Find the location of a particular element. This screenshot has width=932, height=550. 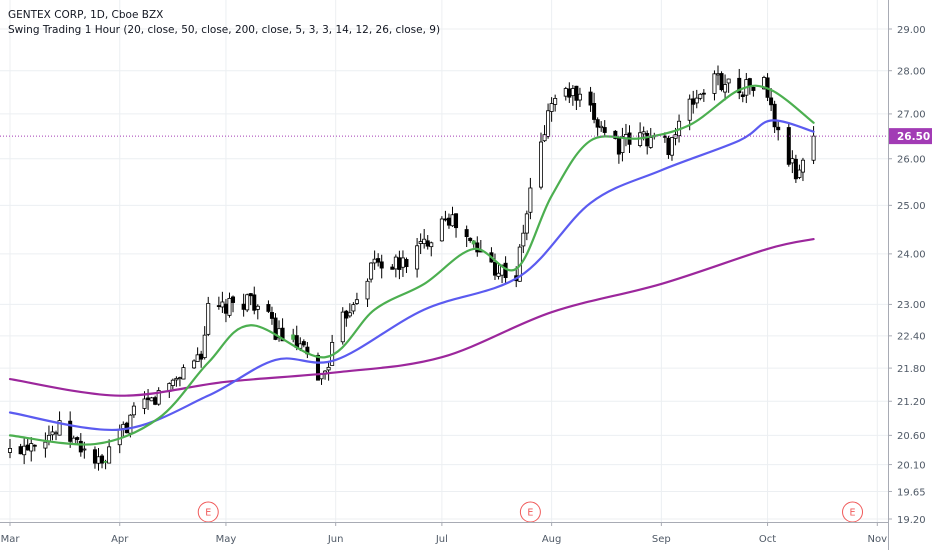

time-tick-label: Aug is located at coordinates (552, 539).